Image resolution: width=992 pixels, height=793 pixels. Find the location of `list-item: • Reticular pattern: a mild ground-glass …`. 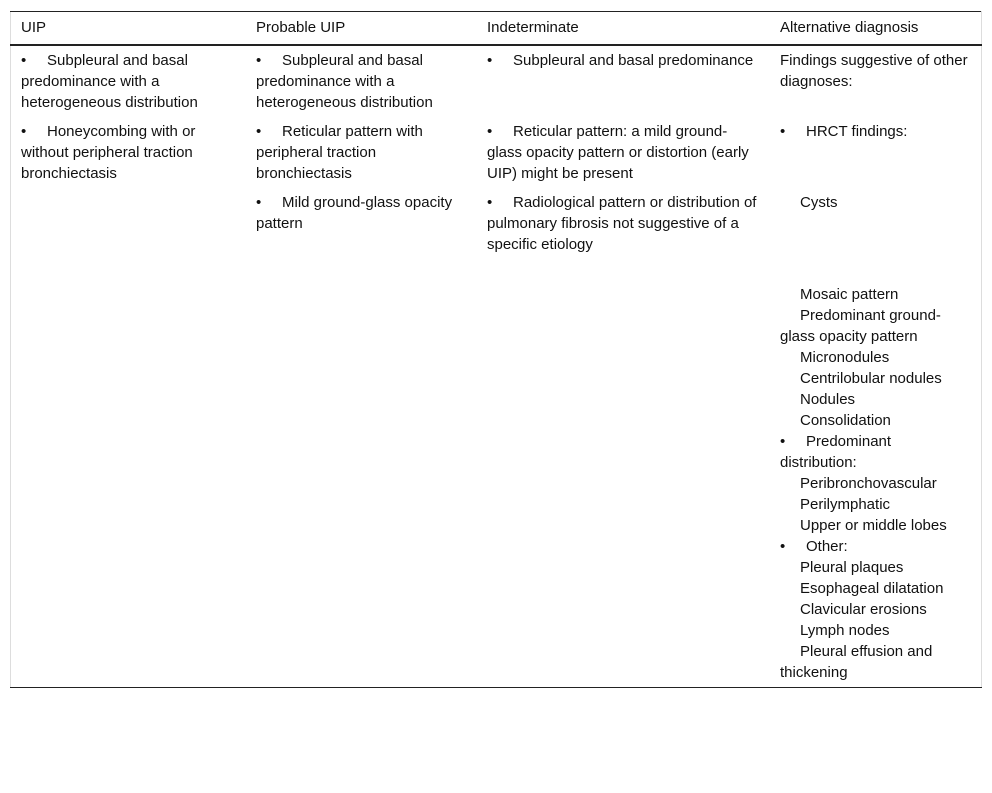

list-item: • Reticular pattern: a mild ground-glass … is located at coordinates (623, 152).